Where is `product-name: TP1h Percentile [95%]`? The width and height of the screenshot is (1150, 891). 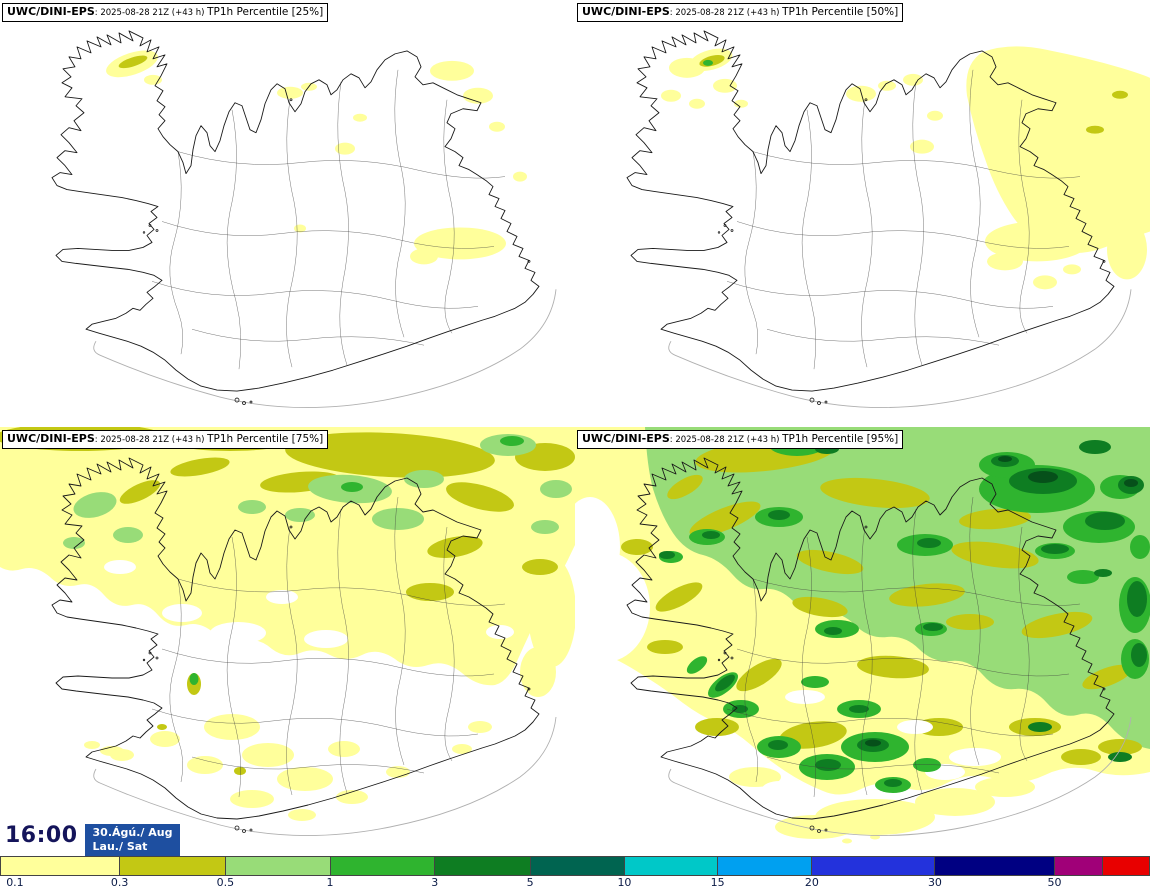 product-name: TP1h Percentile [95%] is located at coordinates (840, 439).